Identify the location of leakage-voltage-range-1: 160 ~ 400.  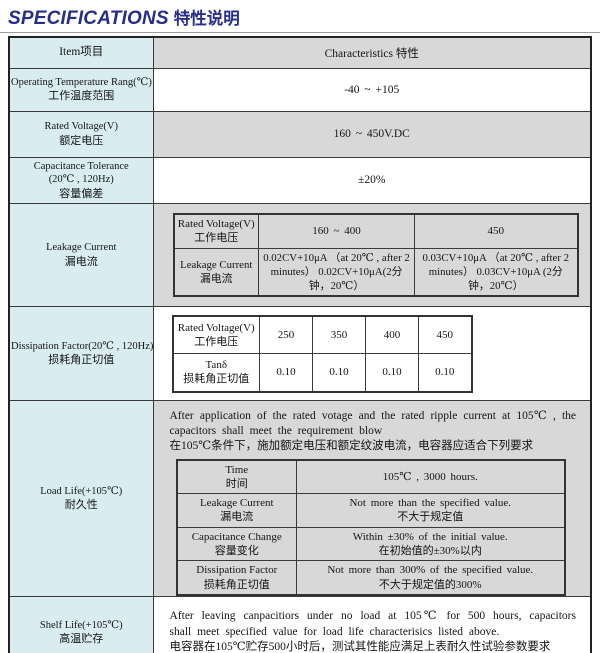
(336, 231).